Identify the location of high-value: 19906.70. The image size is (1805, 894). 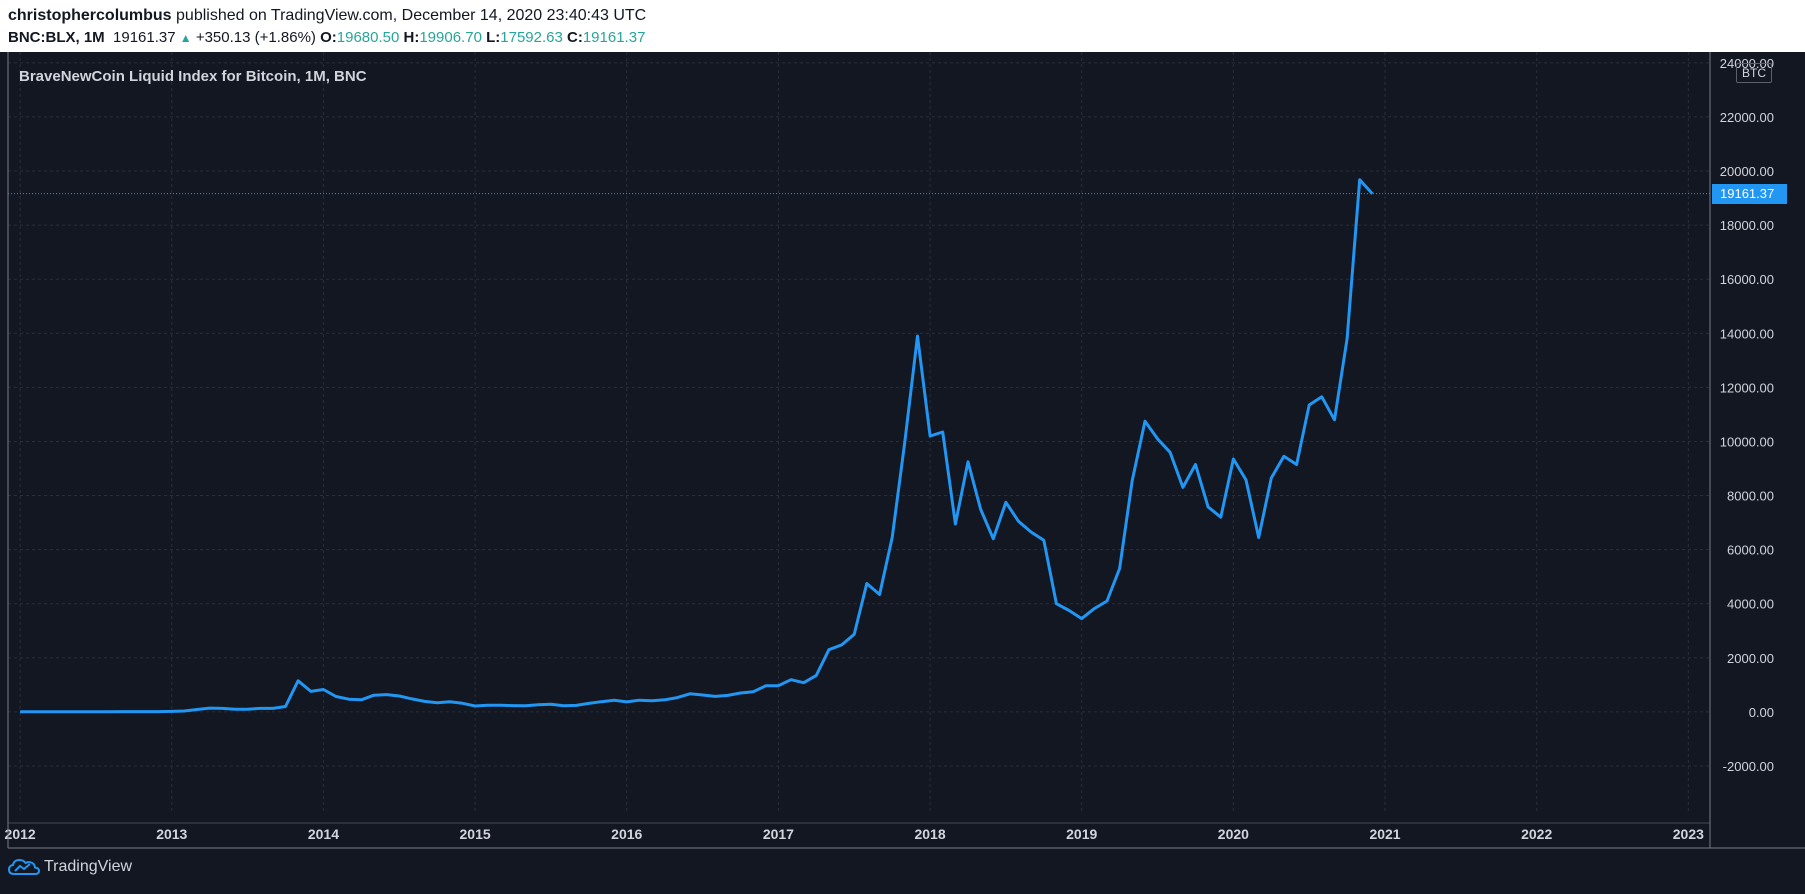
(450, 37).